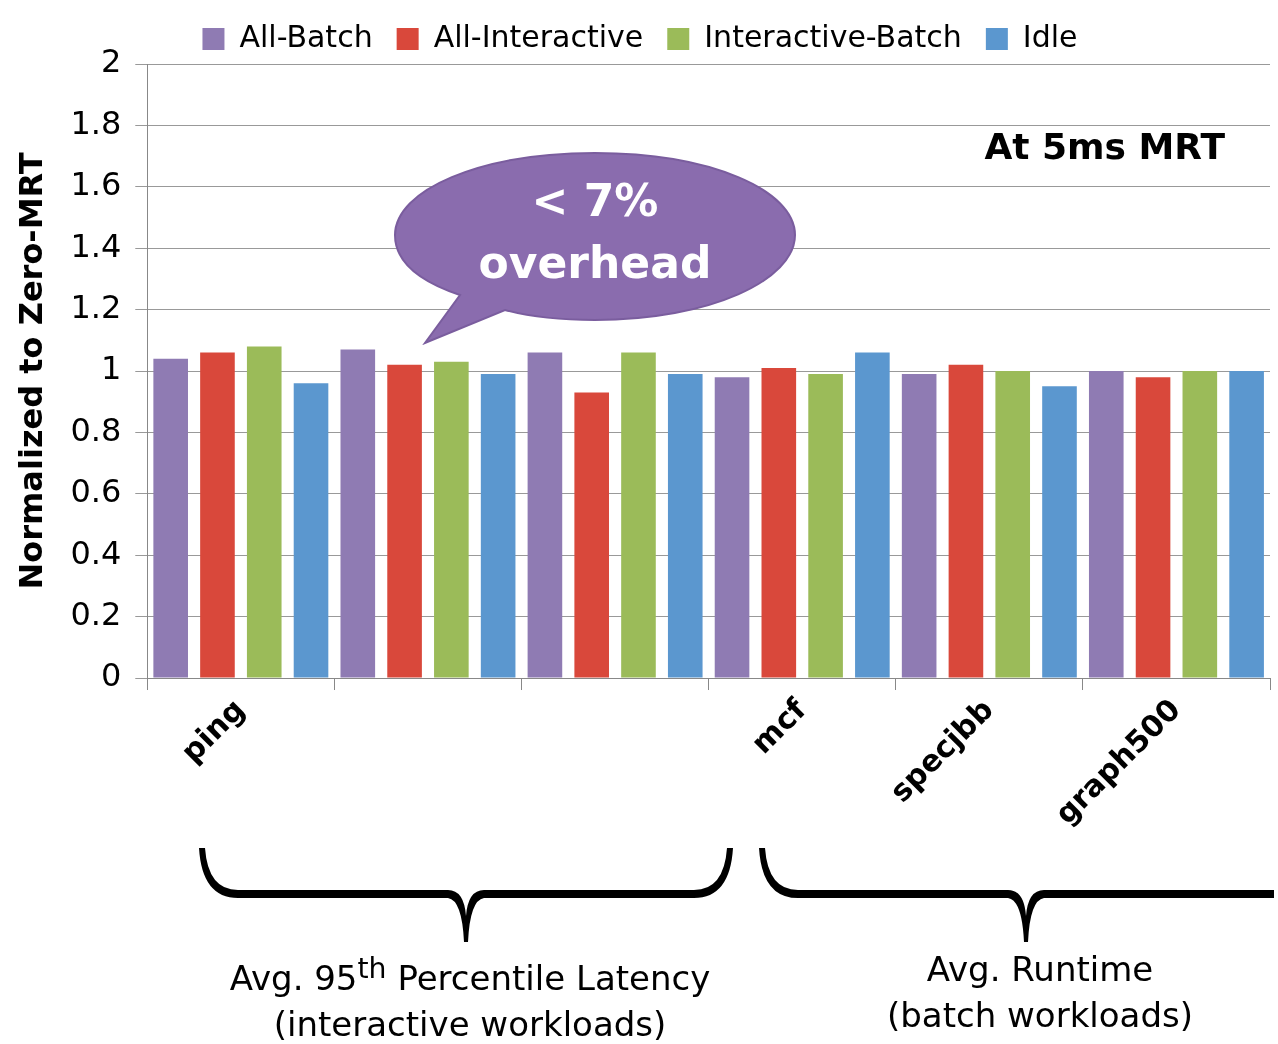 The image size is (1278, 1044). Describe the element at coordinates (96, 122) in the screenshot. I see `y-tick-label: 1.8` at that location.